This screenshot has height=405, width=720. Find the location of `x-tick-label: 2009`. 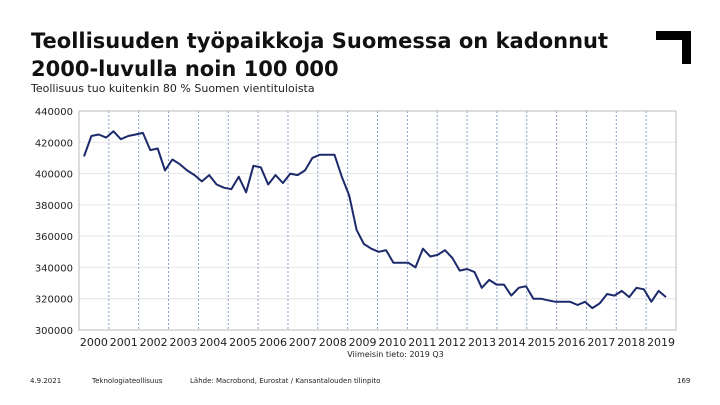

x-tick-label: 2009 is located at coordinates (363, 342).